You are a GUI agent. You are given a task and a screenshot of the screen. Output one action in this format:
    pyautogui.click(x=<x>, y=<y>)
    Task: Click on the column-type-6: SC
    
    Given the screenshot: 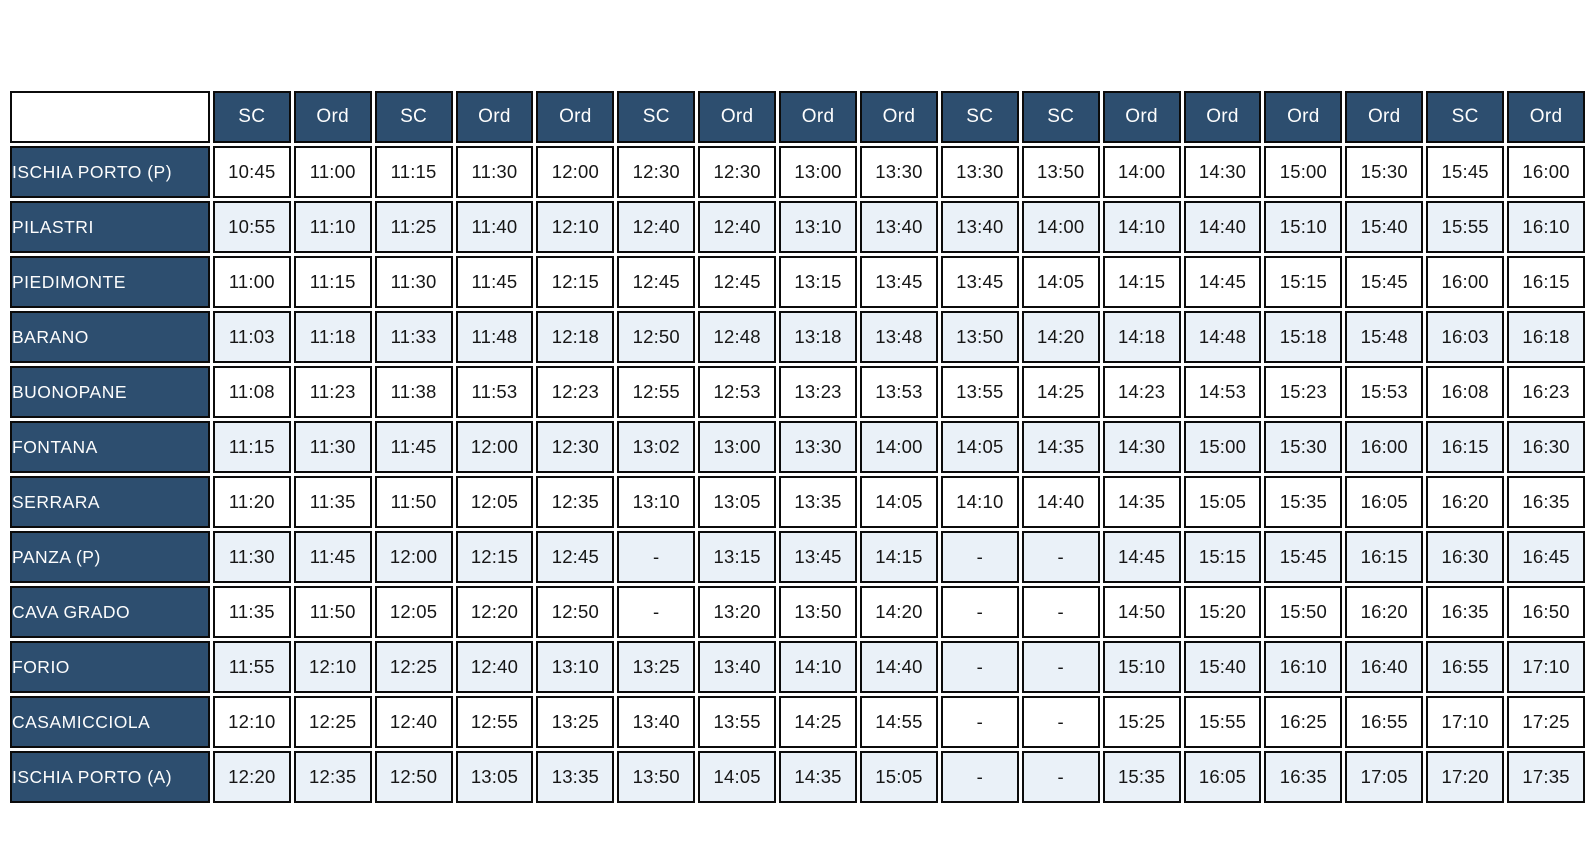 What is the action you would take?
    pyautogui.click(x=656, y=117)
    